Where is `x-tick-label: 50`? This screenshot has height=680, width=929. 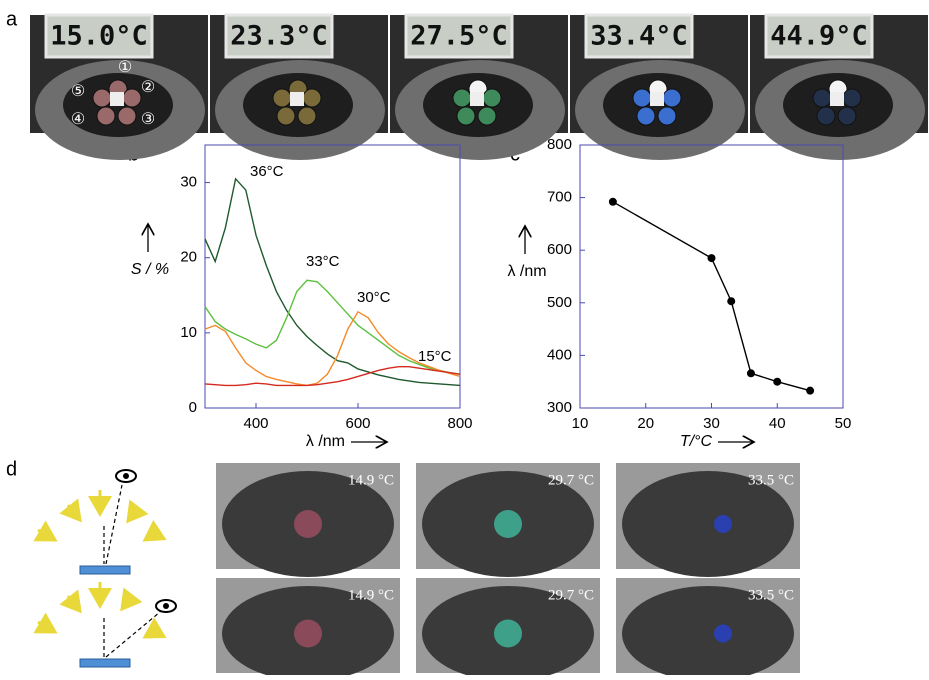 x-tick-label: 50 is located at coordinates (843, 423).